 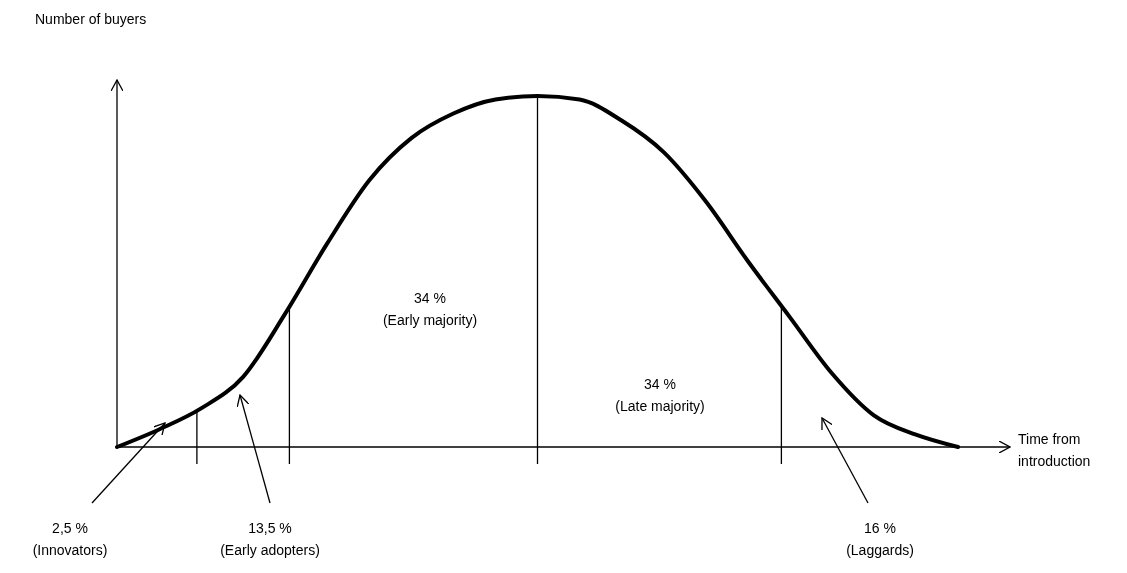 What do you see at coordinates (1054, 449) in the screenshot?
I see `x-axis-title: Time from introduction` at bounding box center [1054, 449].